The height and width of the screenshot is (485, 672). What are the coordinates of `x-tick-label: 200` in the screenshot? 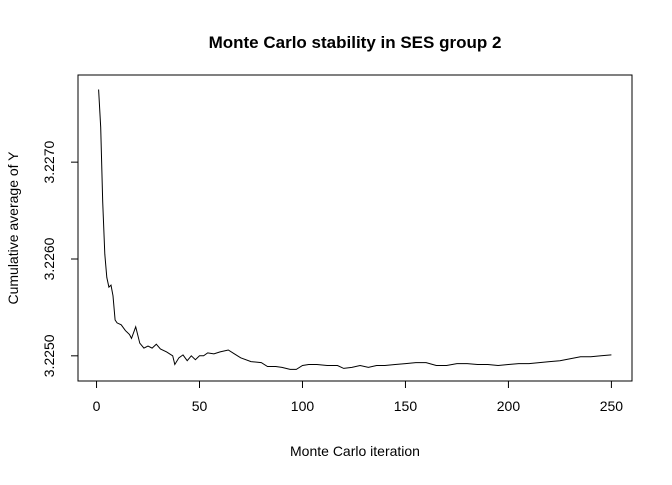 It's located at (509, 406).